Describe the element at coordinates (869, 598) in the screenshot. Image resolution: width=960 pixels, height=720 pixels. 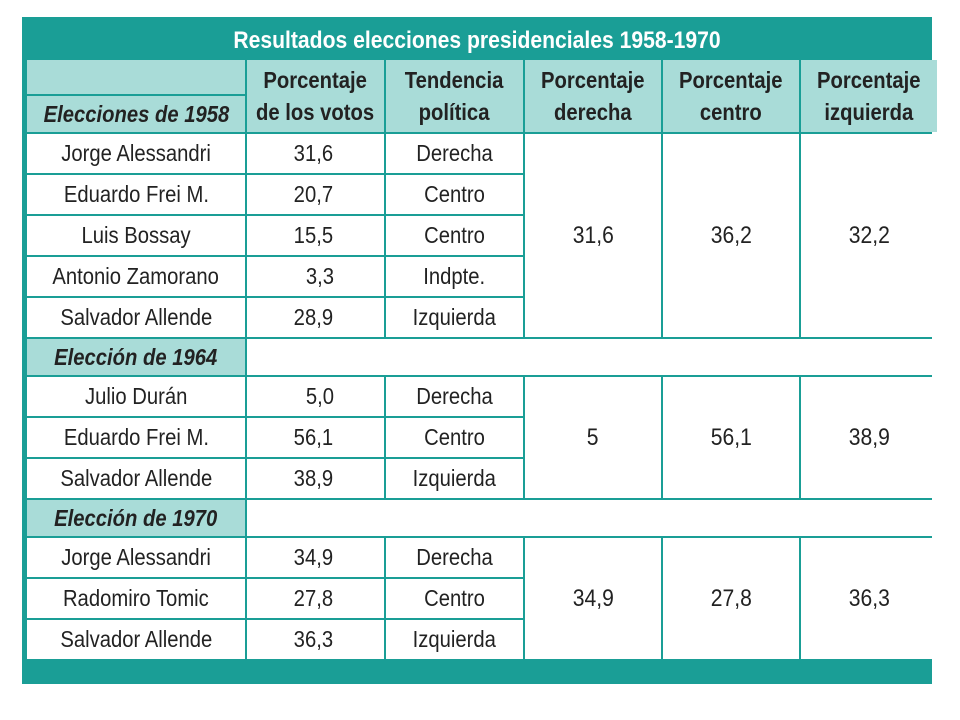
I see `pct-left-1970: 36,3` at that location.